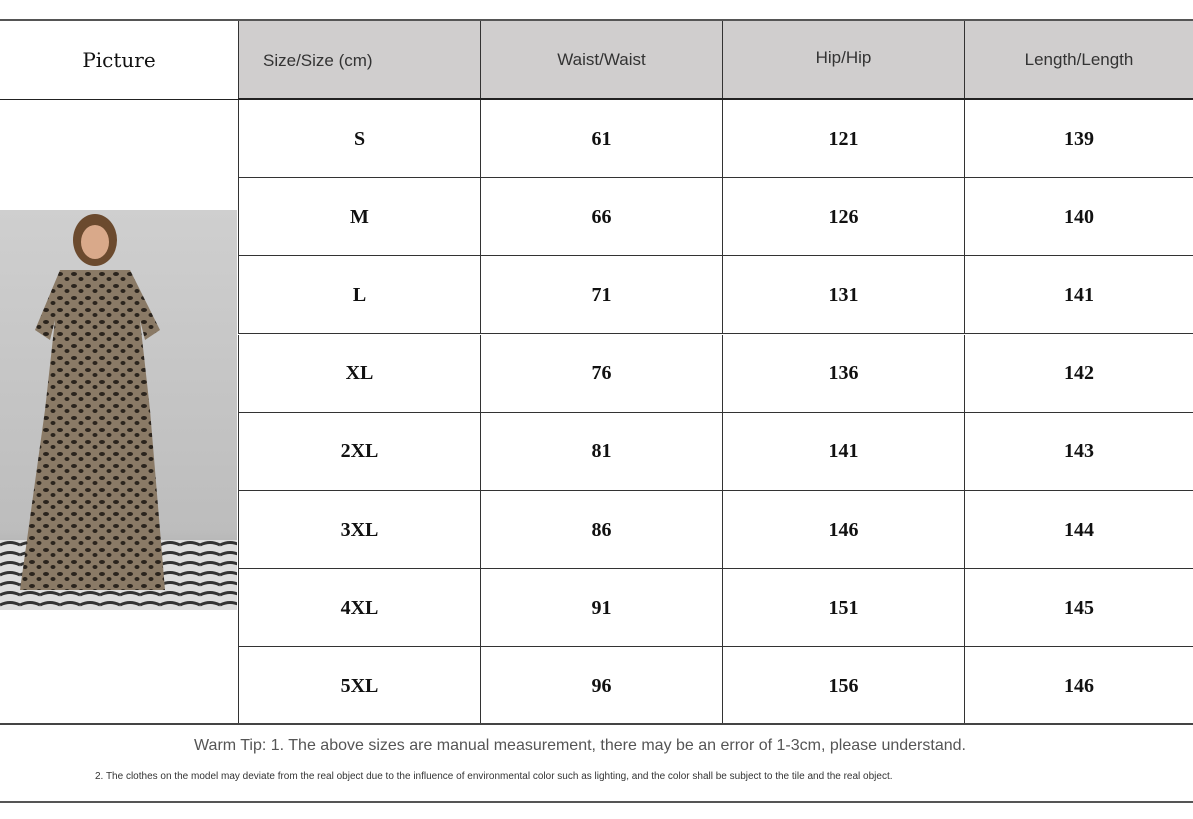 The image size is (1193, 819). I want to click on cell-hip: 126, so click(843, 217).